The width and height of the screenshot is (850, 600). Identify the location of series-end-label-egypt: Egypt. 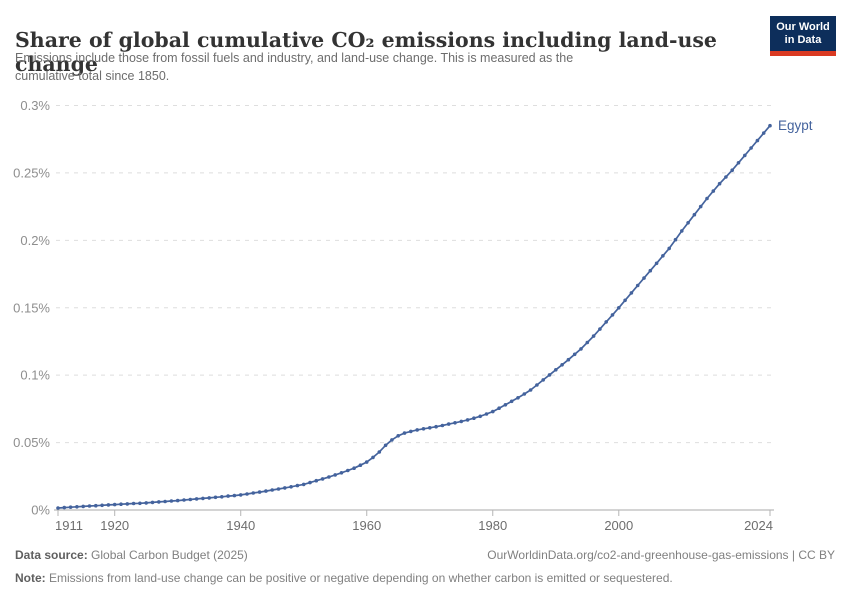
(795, 125).